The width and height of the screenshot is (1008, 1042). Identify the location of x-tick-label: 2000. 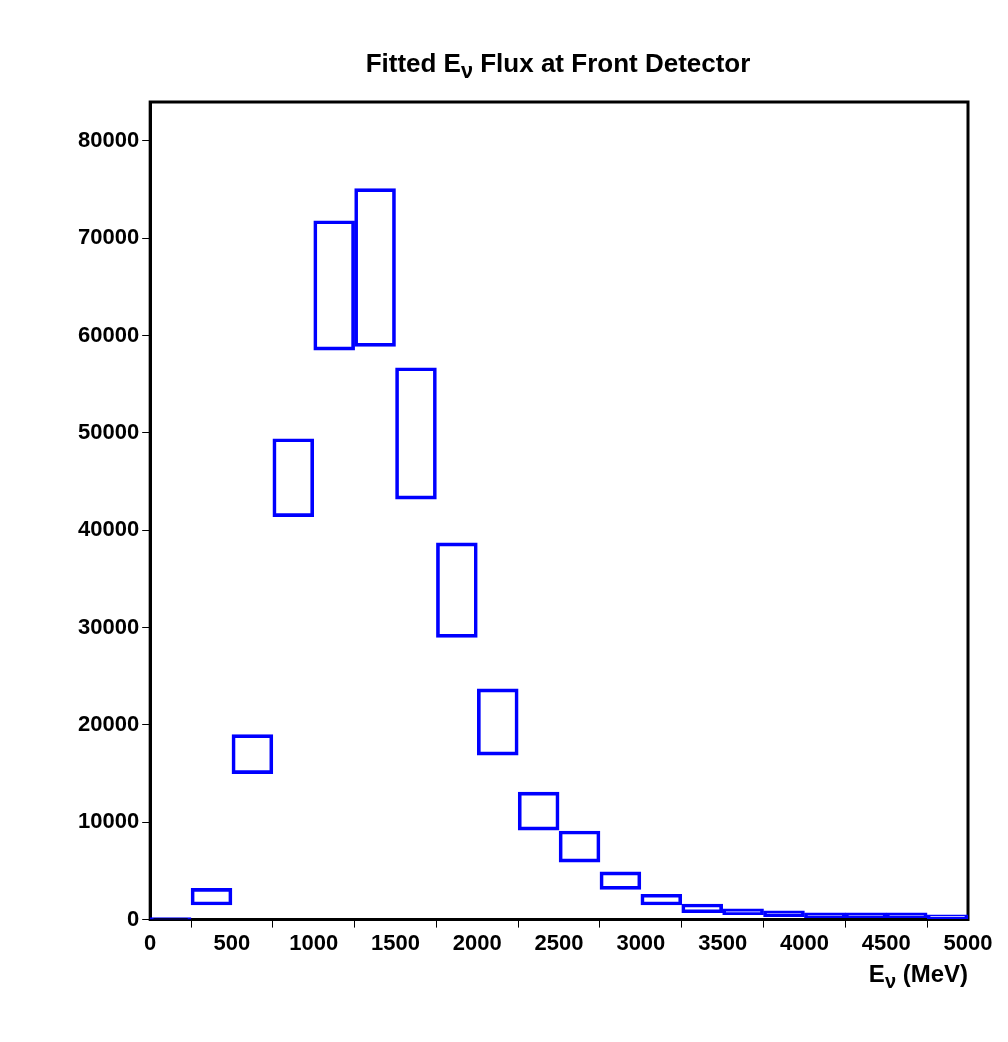
(477, 942).